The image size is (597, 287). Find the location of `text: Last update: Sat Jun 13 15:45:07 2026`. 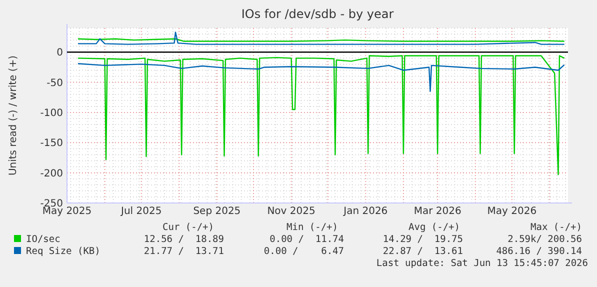

text: Last update: Sat Jun 13 15:45:07 2026 is located at coordinates (482, 263).